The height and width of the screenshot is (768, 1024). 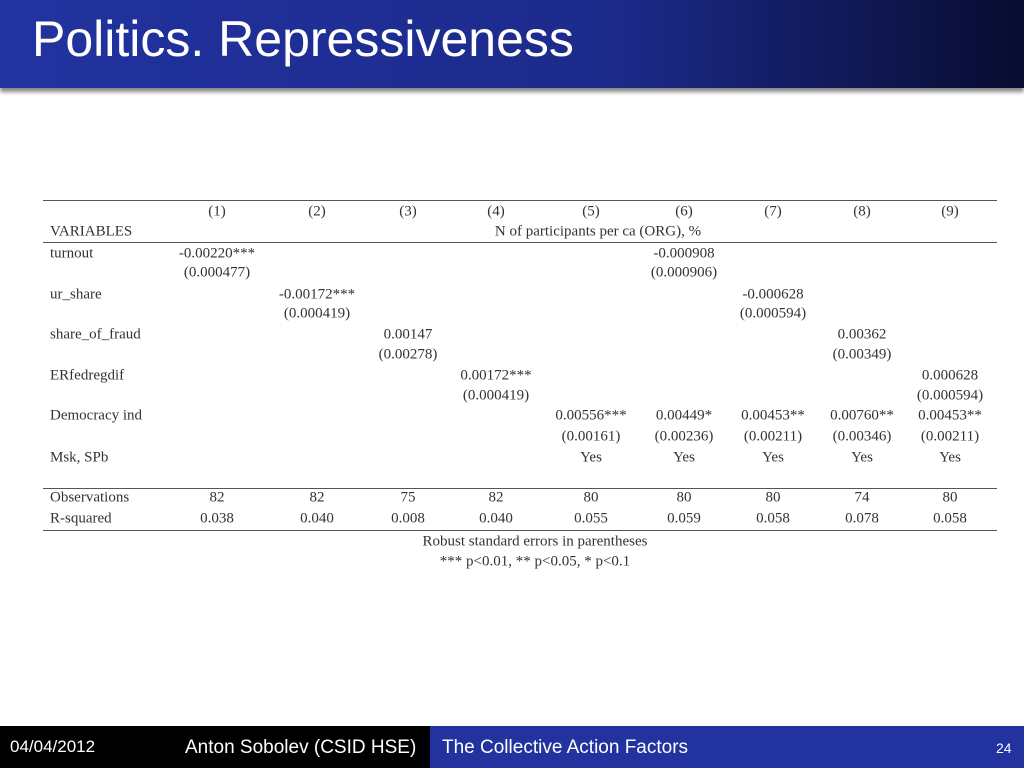 I want to click on standard-error: (0.000477), so click(x=217, y=272).